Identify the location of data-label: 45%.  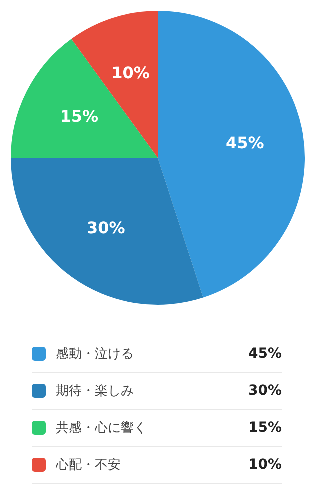
(245, 142).